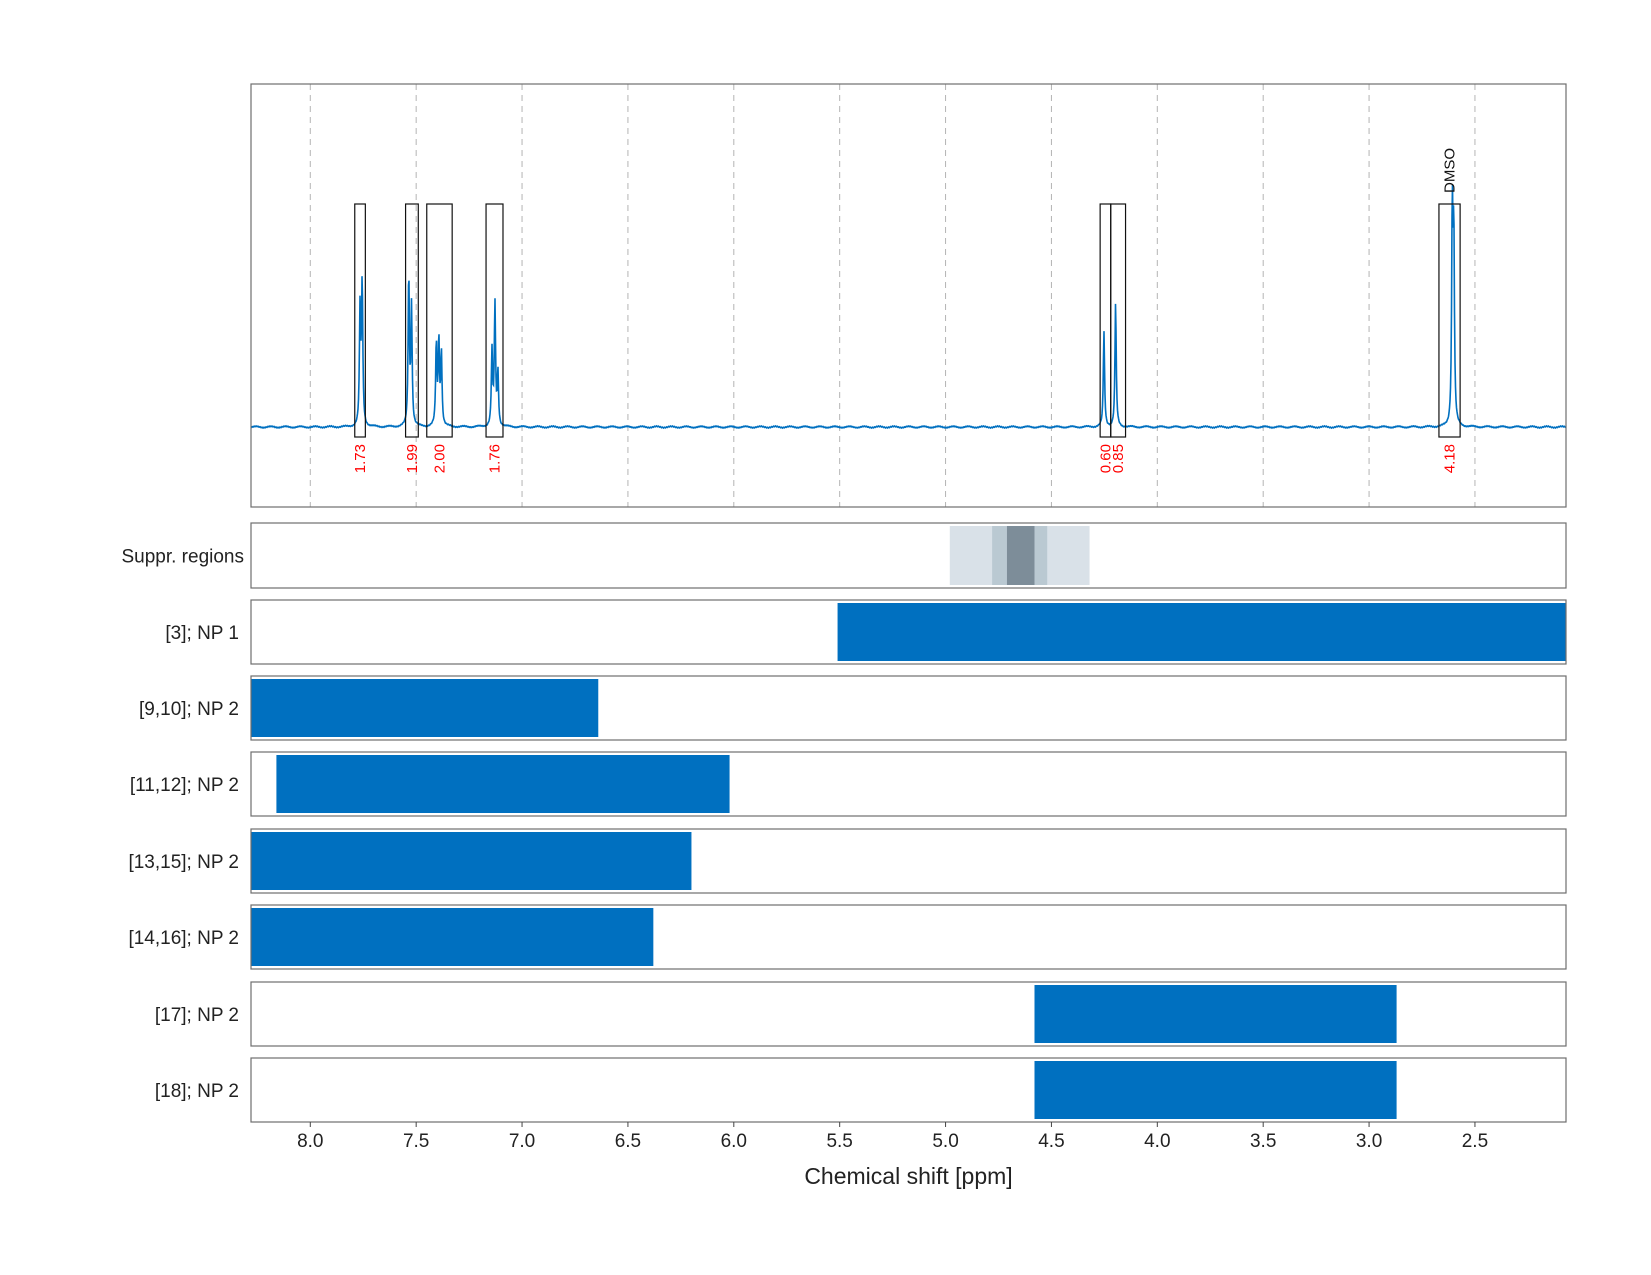  What do you see at coordinates (183, 938) in the screenshot?
I see `row-label: [14,16]; NP 2` at bounding box center [183, 938].